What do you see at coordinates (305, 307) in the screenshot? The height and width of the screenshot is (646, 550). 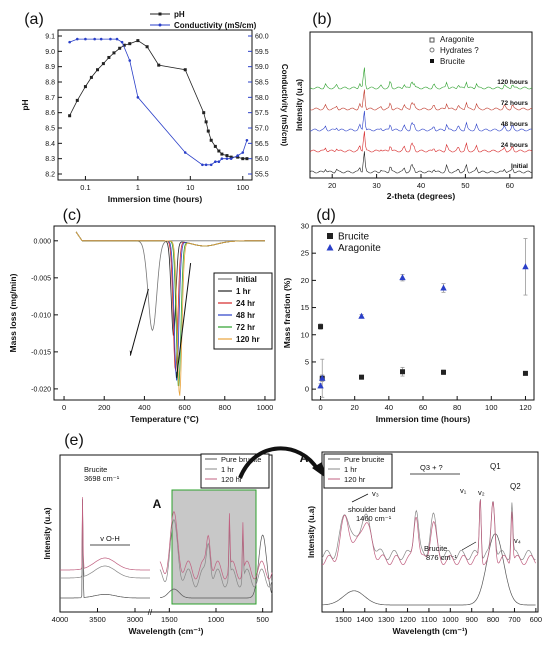 I see `y-tick-label-d: 15` at bounding box center [305, 307].